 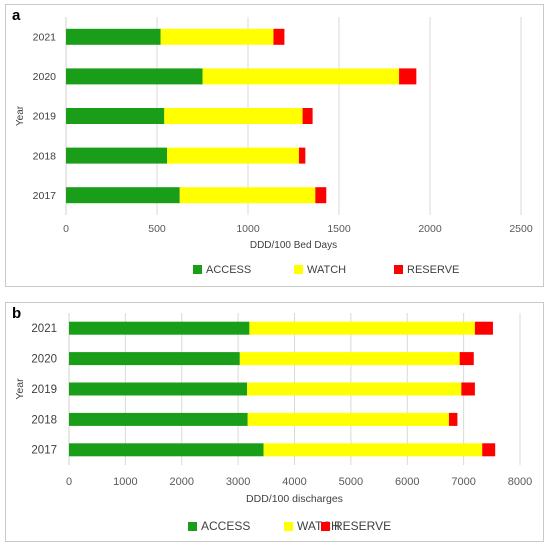 What do you see at coordinates (294, 499) in the screenshot?
I see `x-axis-title: DDD/100 discharges` at bounding box center [294, 499].